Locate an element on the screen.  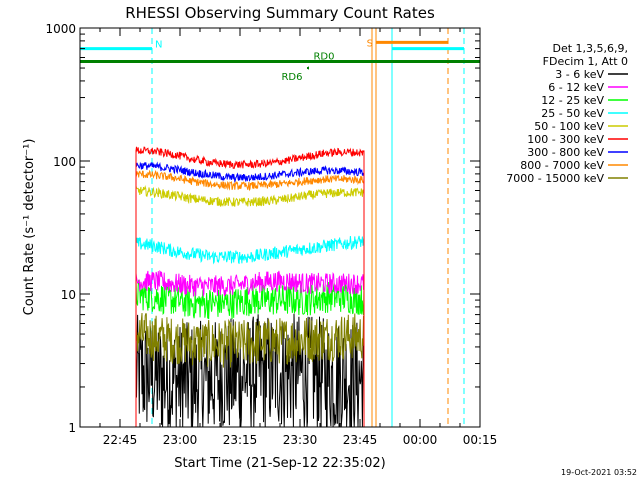
legend-header-2: FDecim 1, Att 0 is located at coordinates (585, 61).